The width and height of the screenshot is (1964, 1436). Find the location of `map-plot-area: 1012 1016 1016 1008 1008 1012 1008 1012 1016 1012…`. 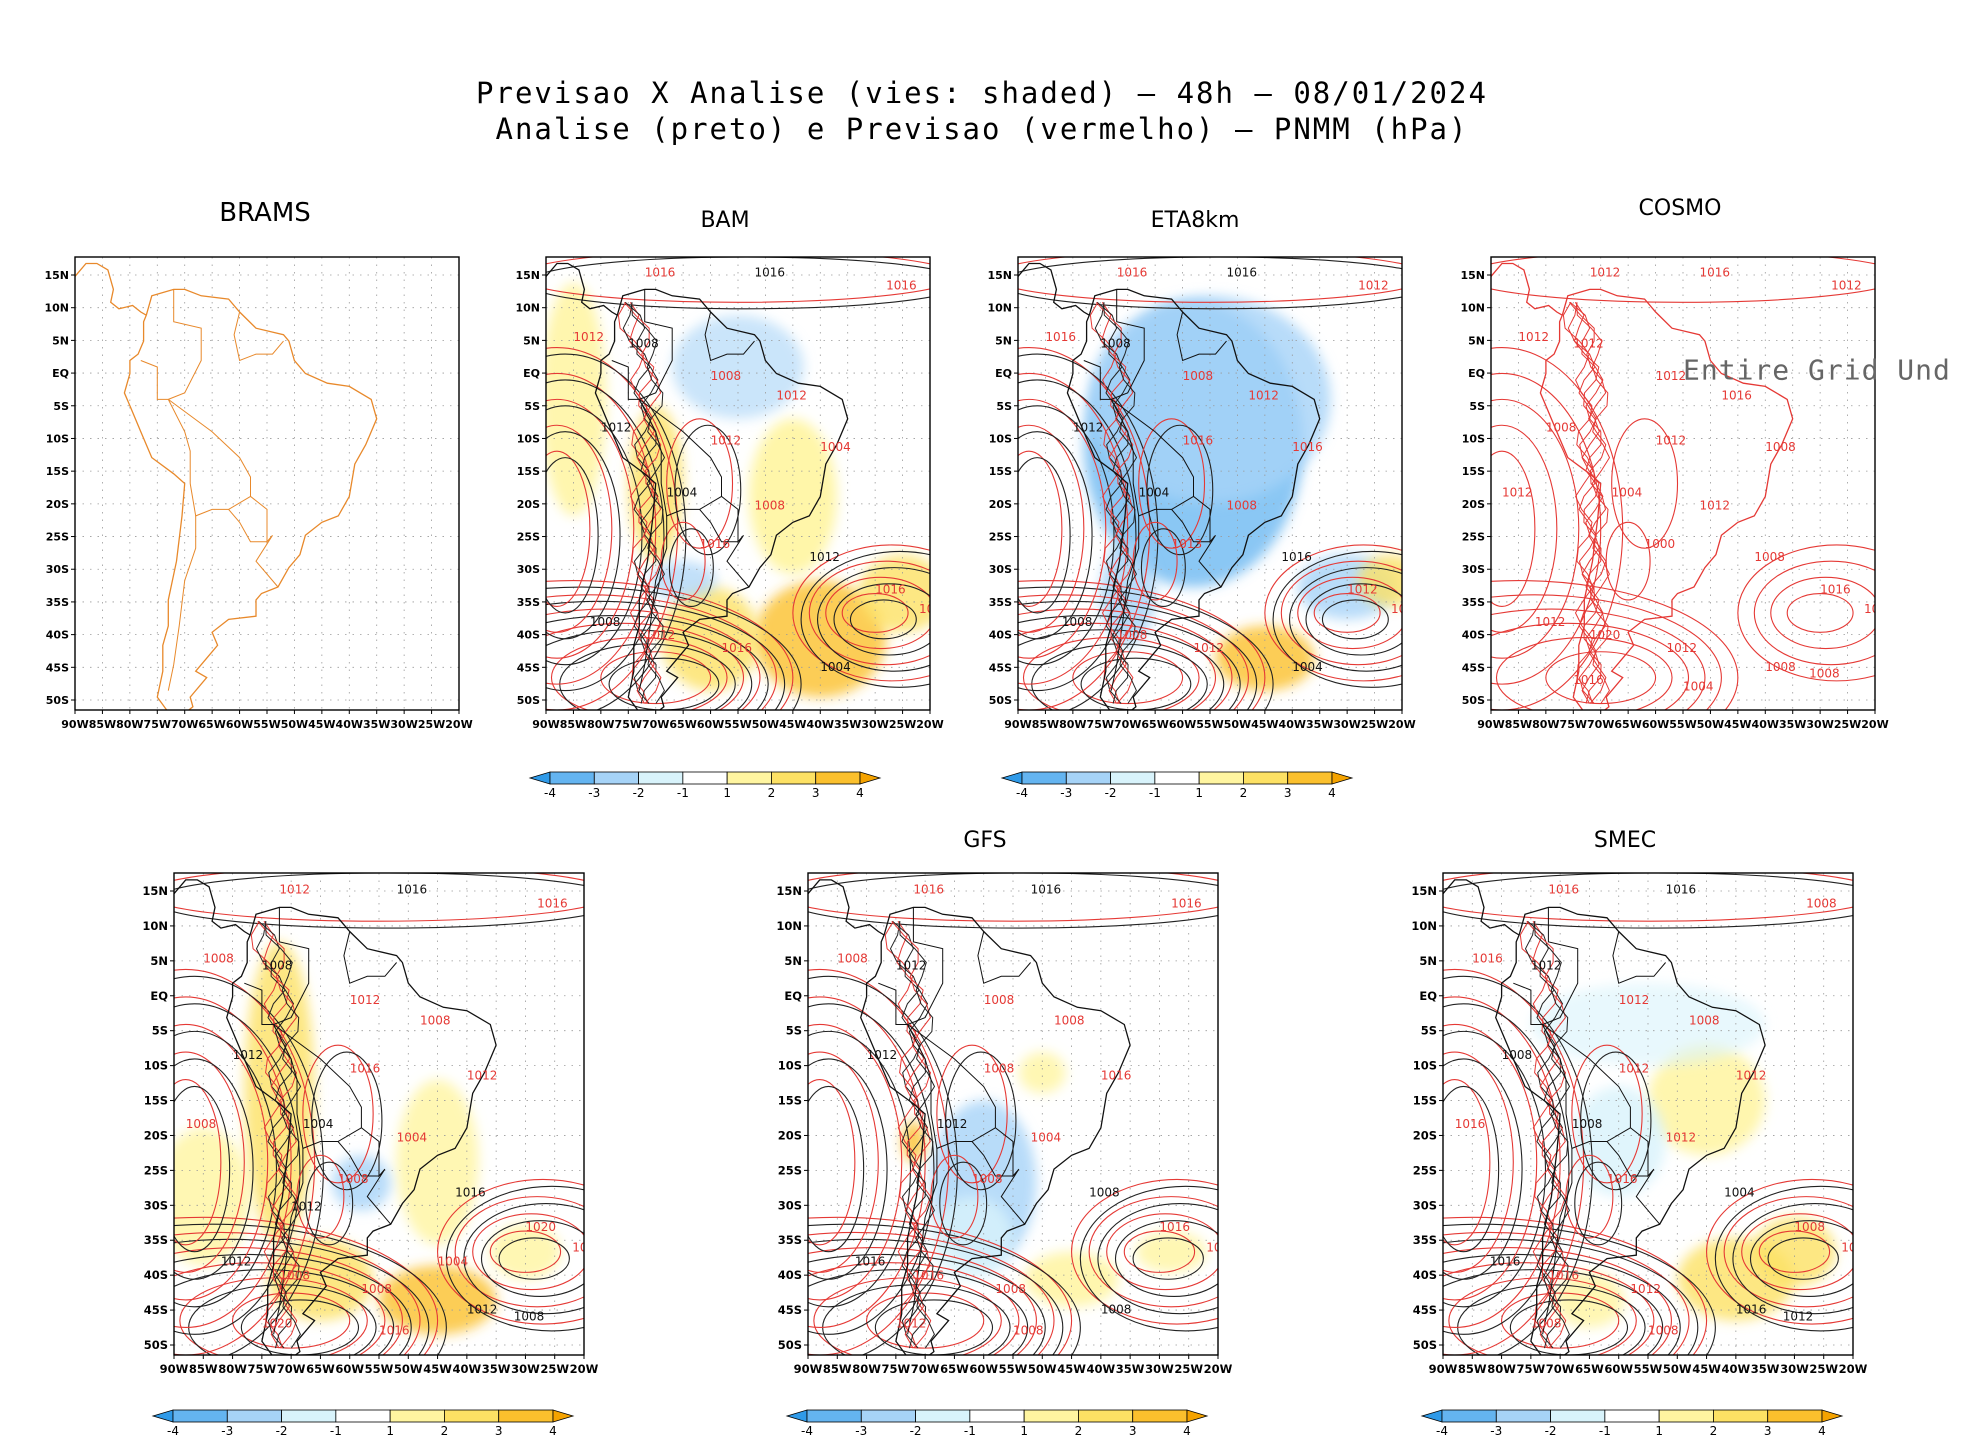

map-plot-area: 1012 1016 1016 1008 1008 1012 1008 1012 1016 1012… is located at coordinates (379, 1114).